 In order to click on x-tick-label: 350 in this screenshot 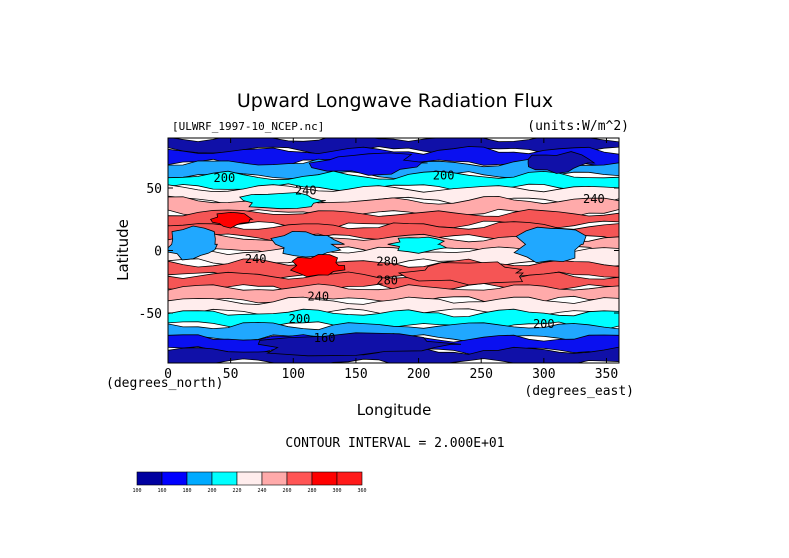, I will do `click(606, 374)`.